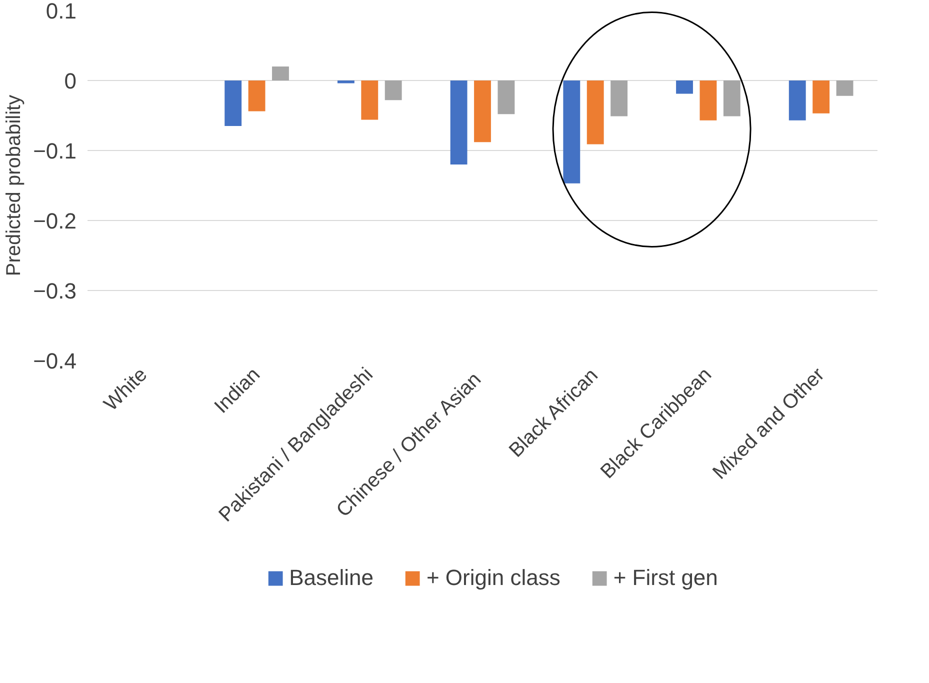 This screenshot has width=929, height=683. Describe the element at coordinates (55, 221) in the screenshot. I see `y-tick-label: −0.2` at that location.